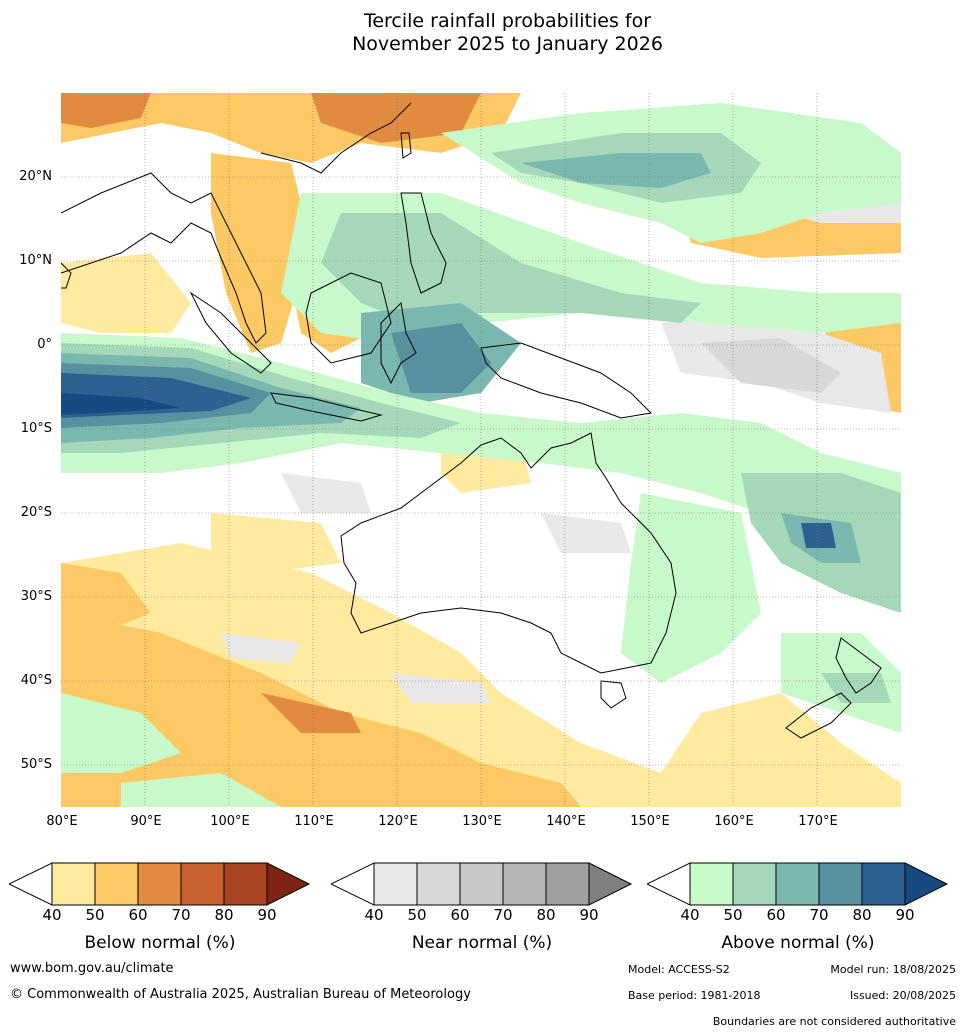 The width and height of the screenshot is (965, 1035). I want to click on below-tick-90: 90, so click(267, 915).